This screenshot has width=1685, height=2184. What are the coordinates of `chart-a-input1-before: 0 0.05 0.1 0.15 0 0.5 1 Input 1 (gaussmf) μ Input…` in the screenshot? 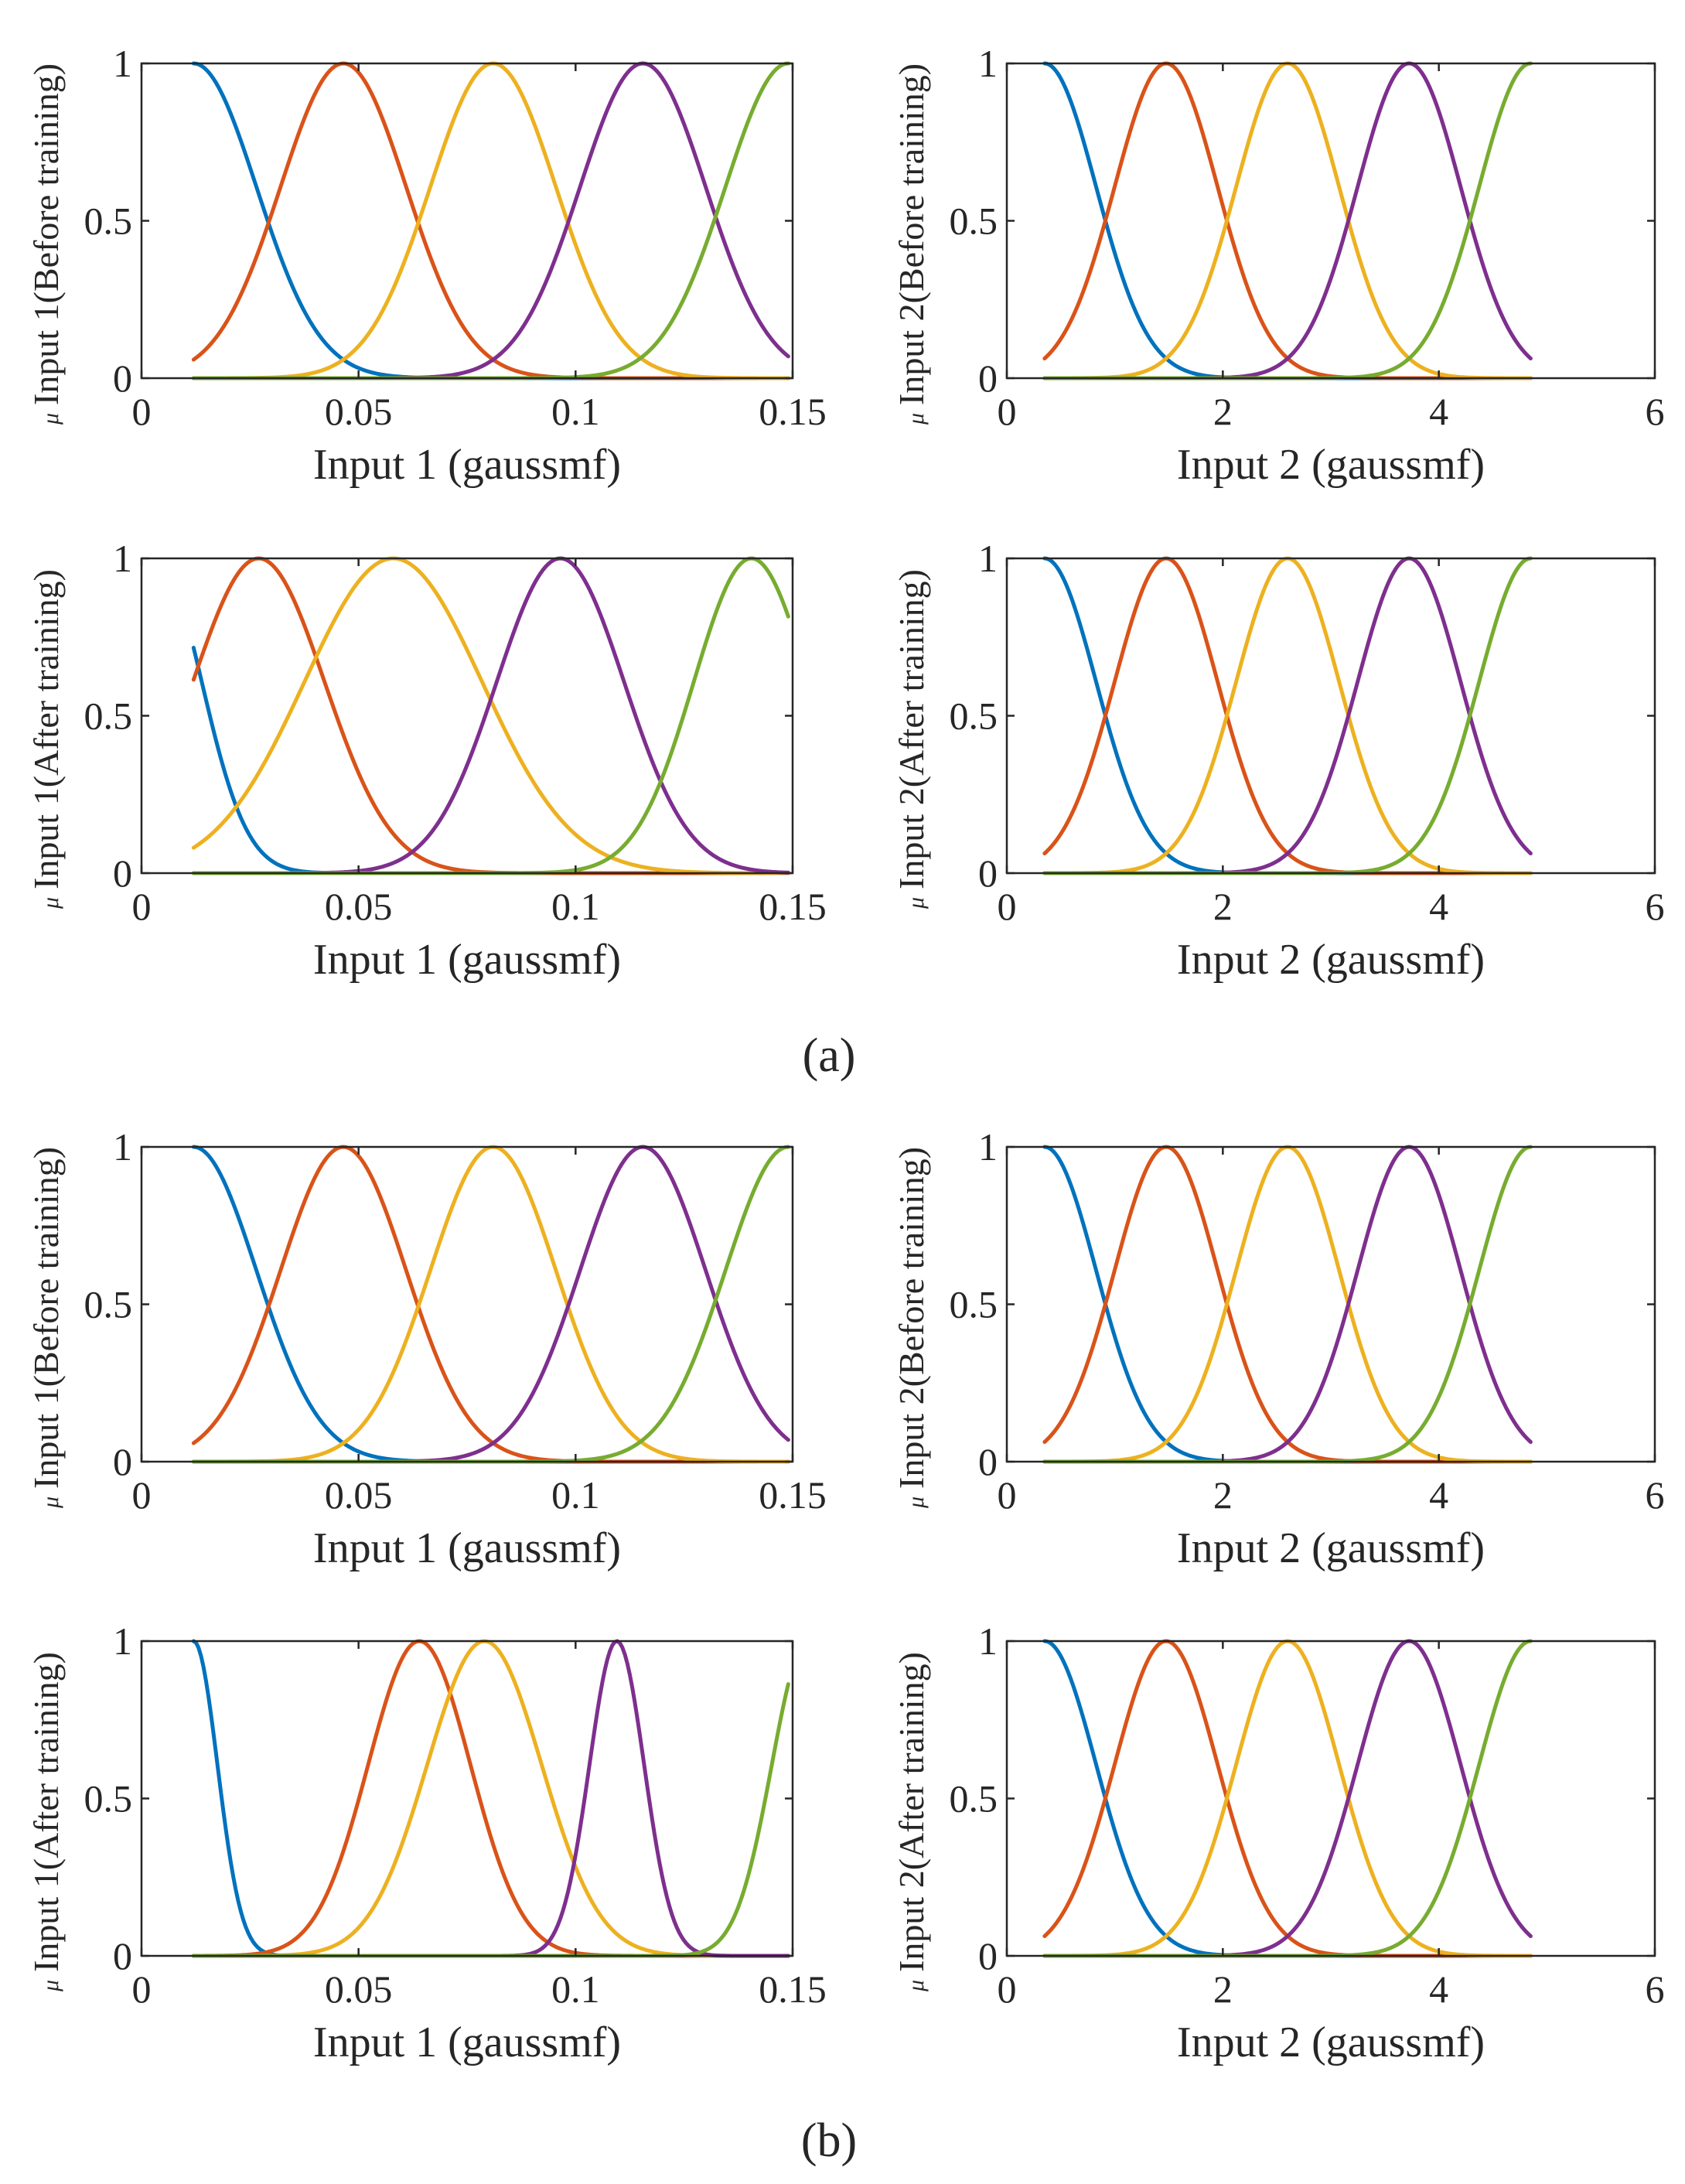 It's located at (427, 265).